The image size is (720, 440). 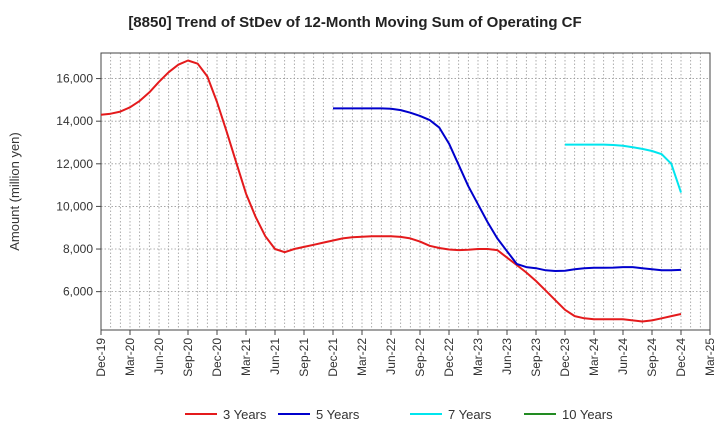 I want to click on y-tick-label: 12,000, so click(x=74, y=164).